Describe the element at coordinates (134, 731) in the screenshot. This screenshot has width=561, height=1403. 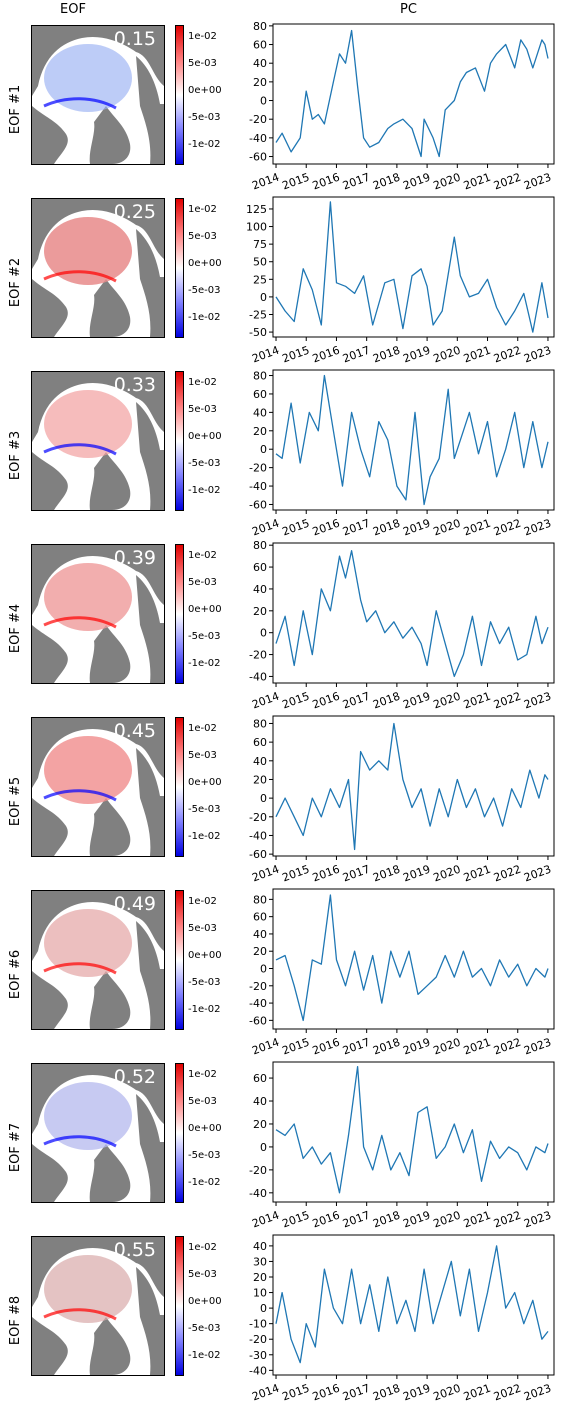
I see `explained-variance: 0.45` at that location.